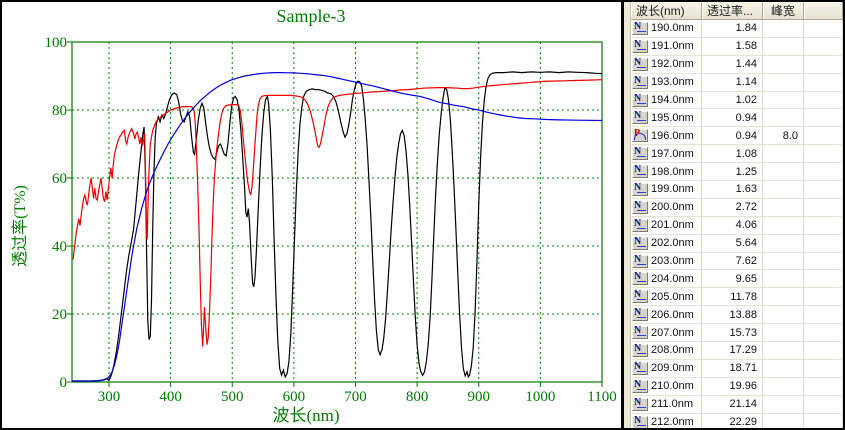 Image resolution: width=845 pixels, height=430 pixels. I want to click on table-row: N 212.0nm 22.29, so click(737, 420).